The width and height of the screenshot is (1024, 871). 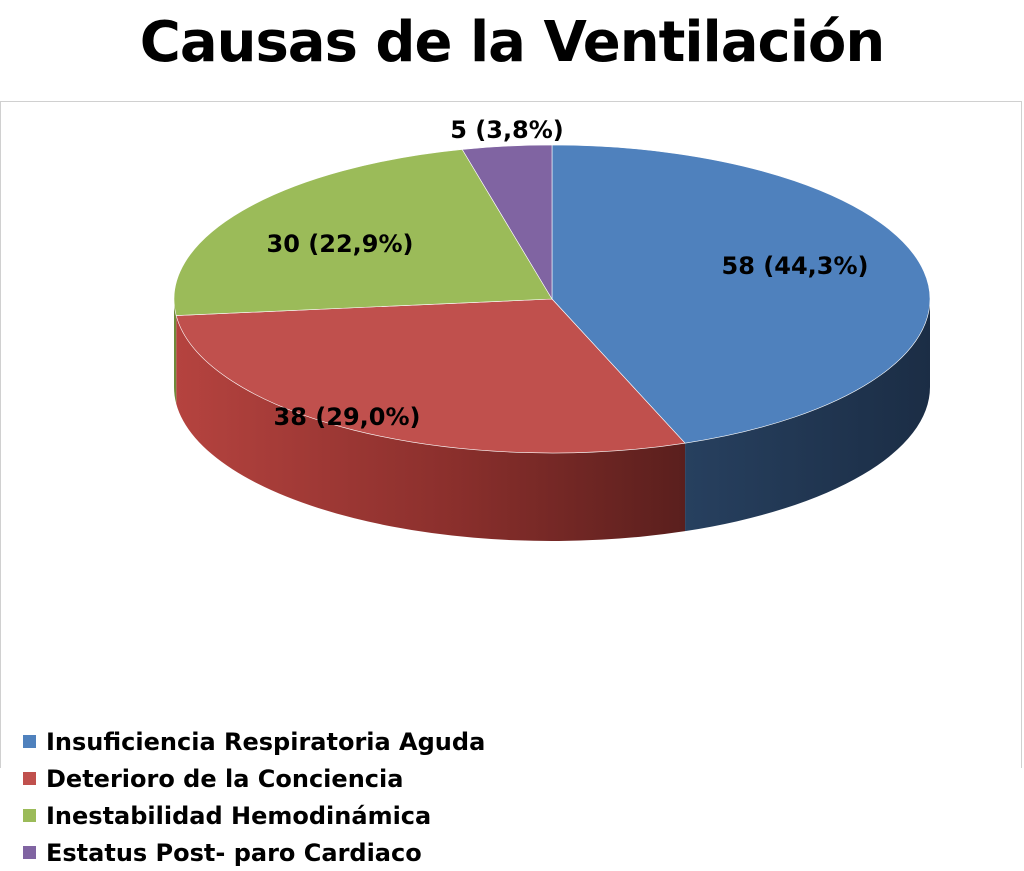 I want to click on legend-item: Inestabilidad Hemodinámica, so click(x=254, y=815).